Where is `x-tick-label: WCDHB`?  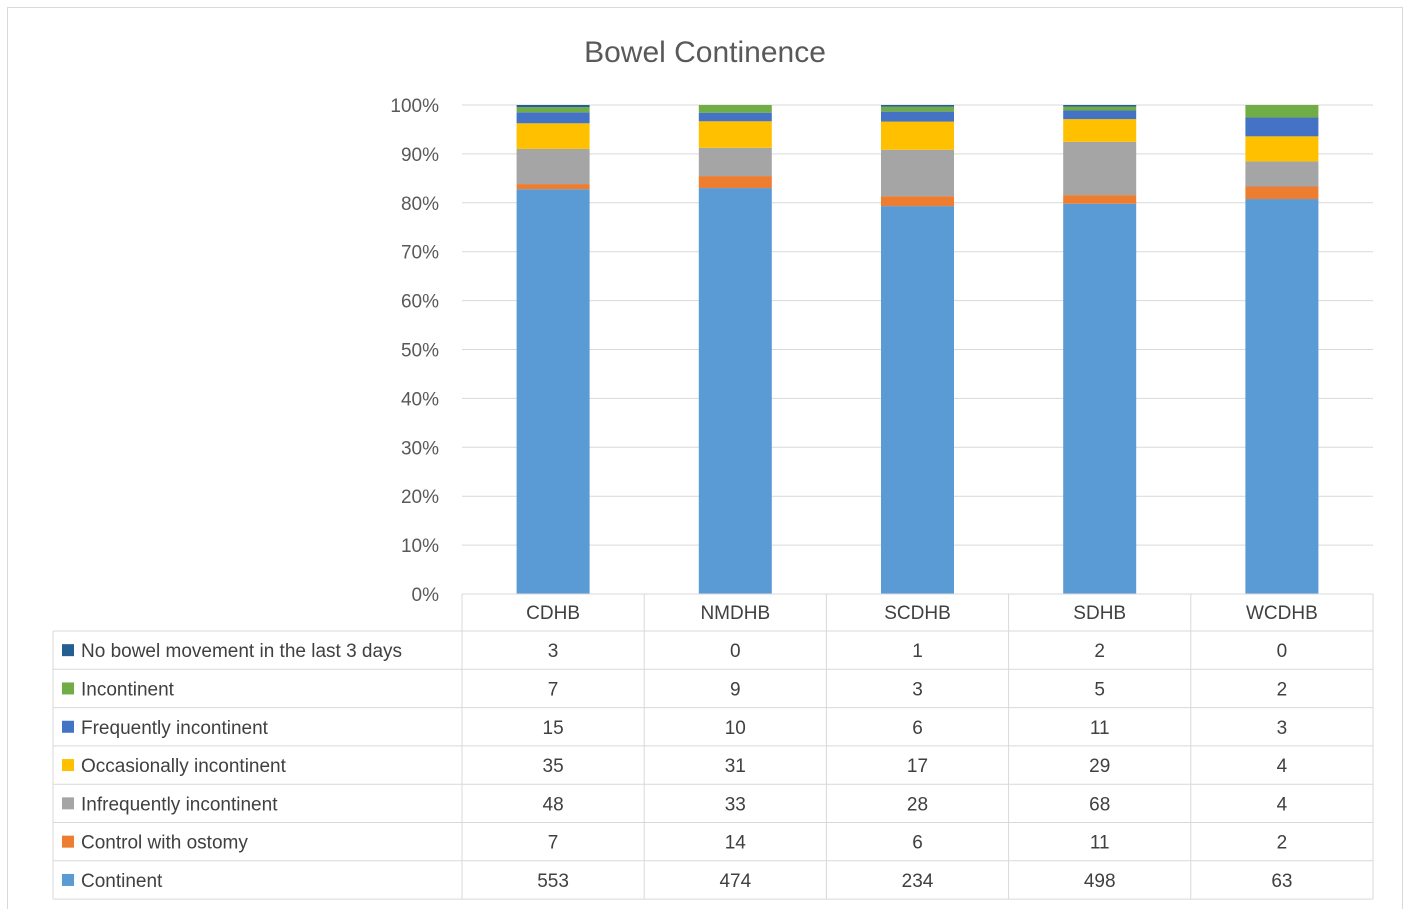 x-tick-label: WCDHB is located at coordinates (1282, 613).